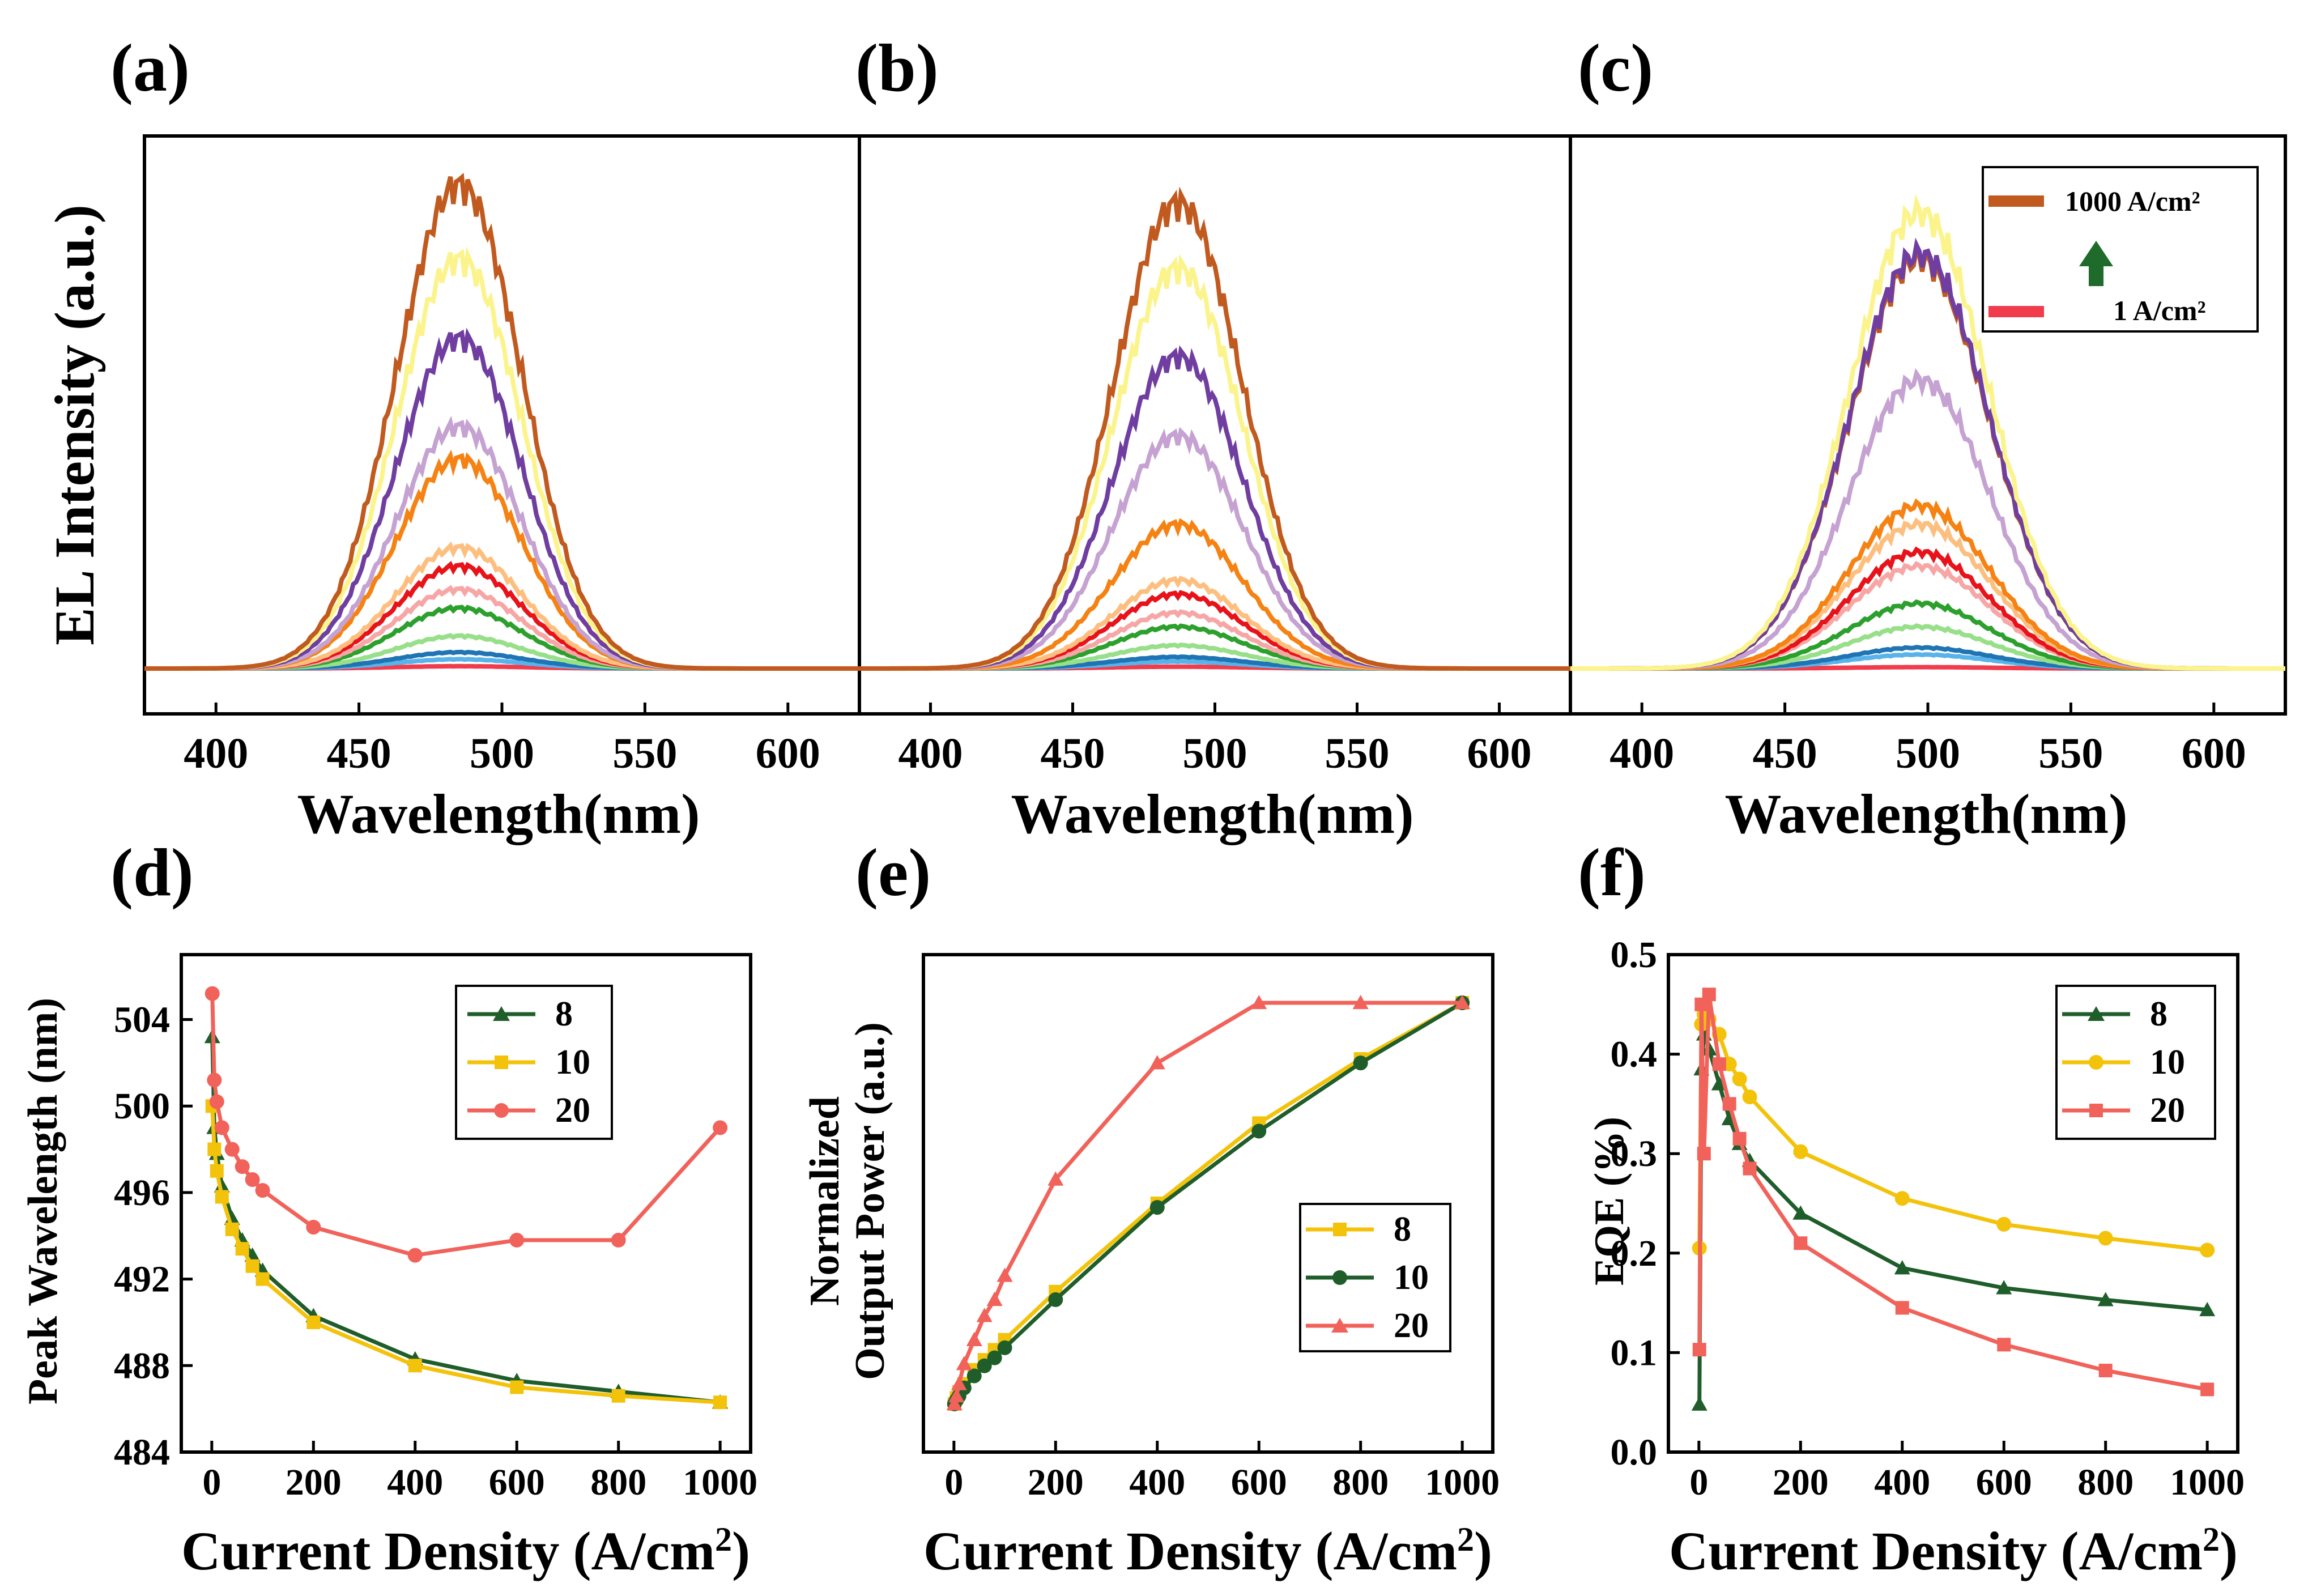 This screenshot has height=1596, width=2308. What do you see at coordinates (2229, 1551) in the screenshot?
I see `x-axis-label-f-end: )` at bounding box center [2229, 1551].